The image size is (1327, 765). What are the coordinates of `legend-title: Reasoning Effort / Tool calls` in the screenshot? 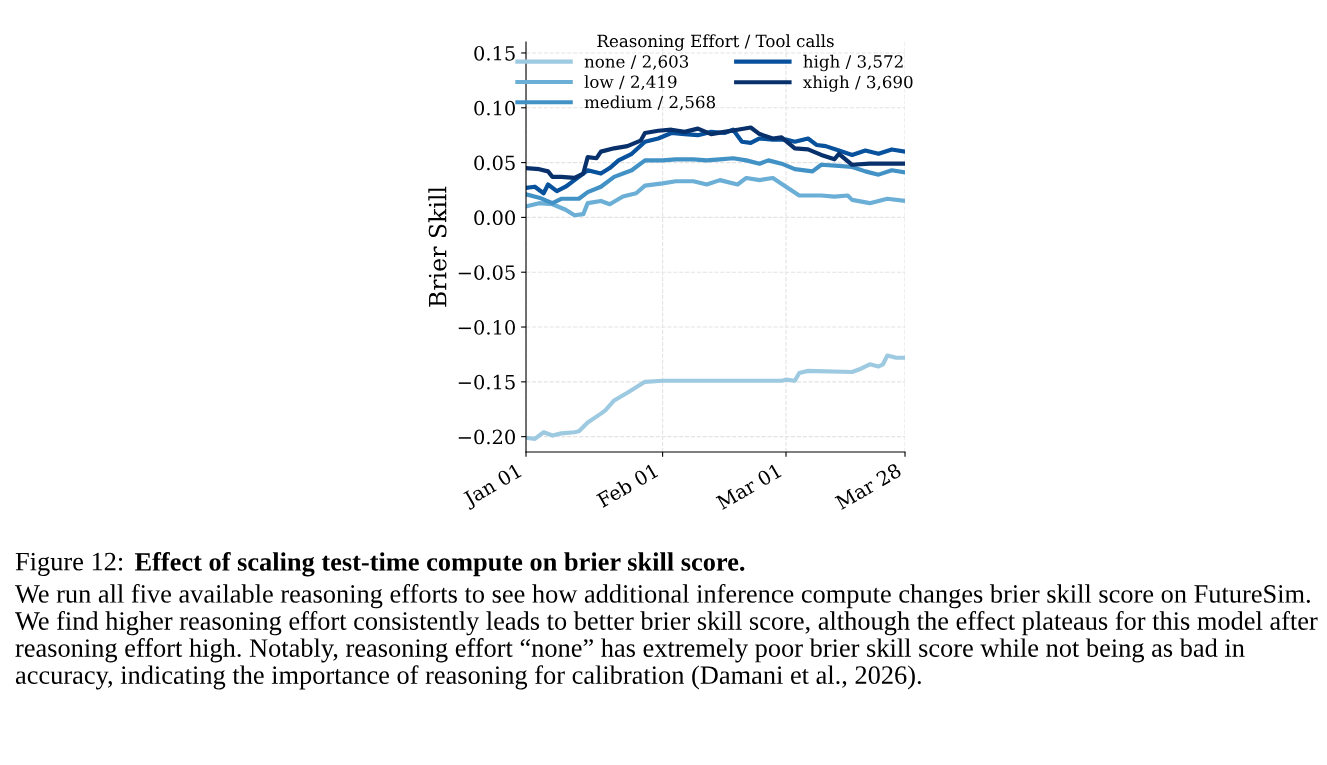 It's located at (715, 42).